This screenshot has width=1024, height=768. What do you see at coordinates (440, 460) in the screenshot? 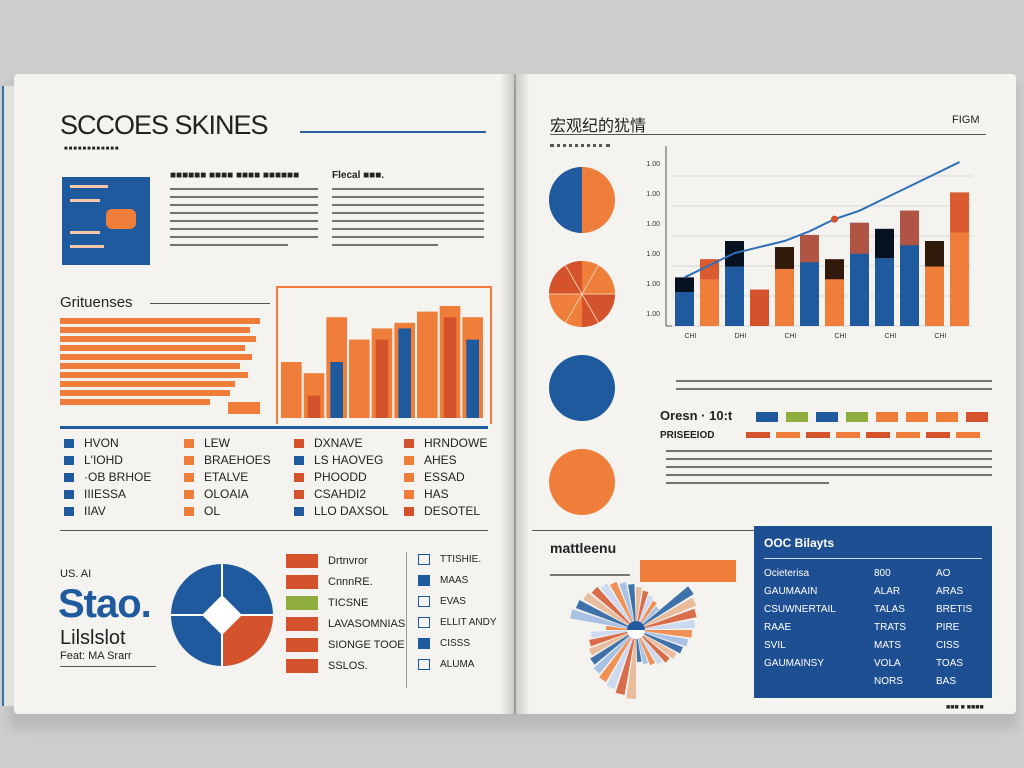
I see `legend-label: AHES` at bounding box center [440, 460].